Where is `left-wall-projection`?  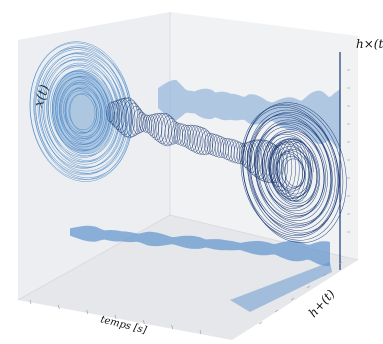 left-wall-projection is located at coordinates (81, 111).